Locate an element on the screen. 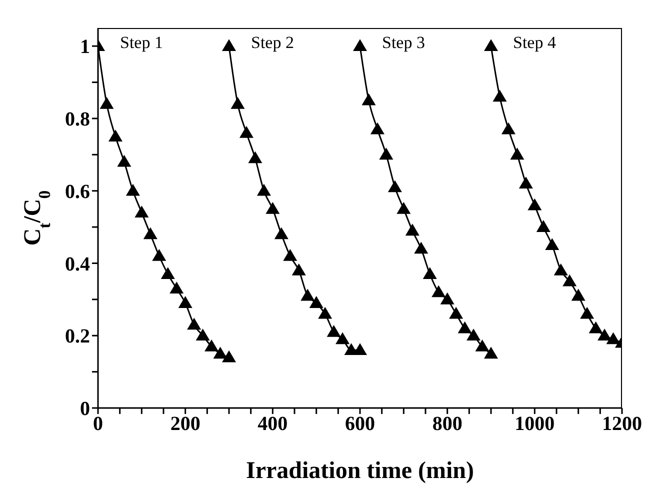 The image size is (650, 499). x-tick-label: 400 is located at coordinates (273, 424).